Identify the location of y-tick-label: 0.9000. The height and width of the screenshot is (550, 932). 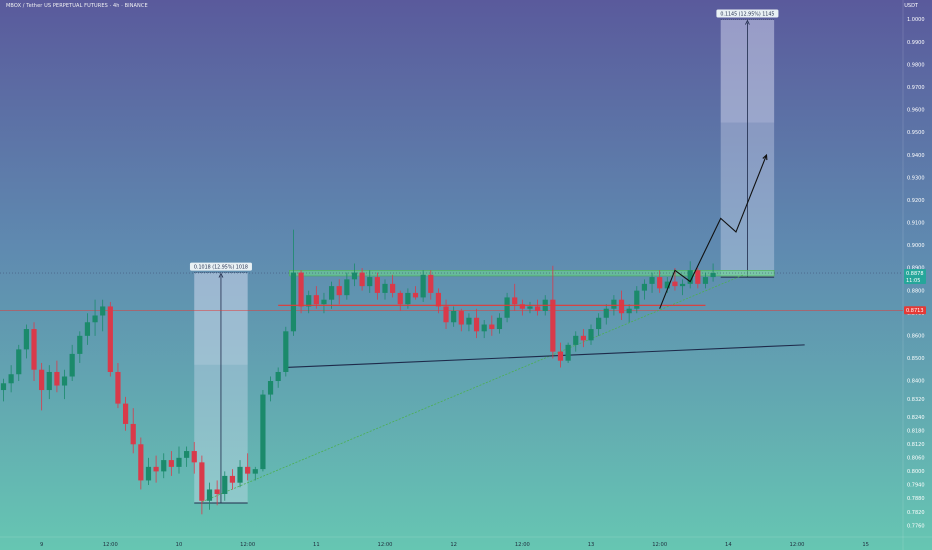
(916, 246).